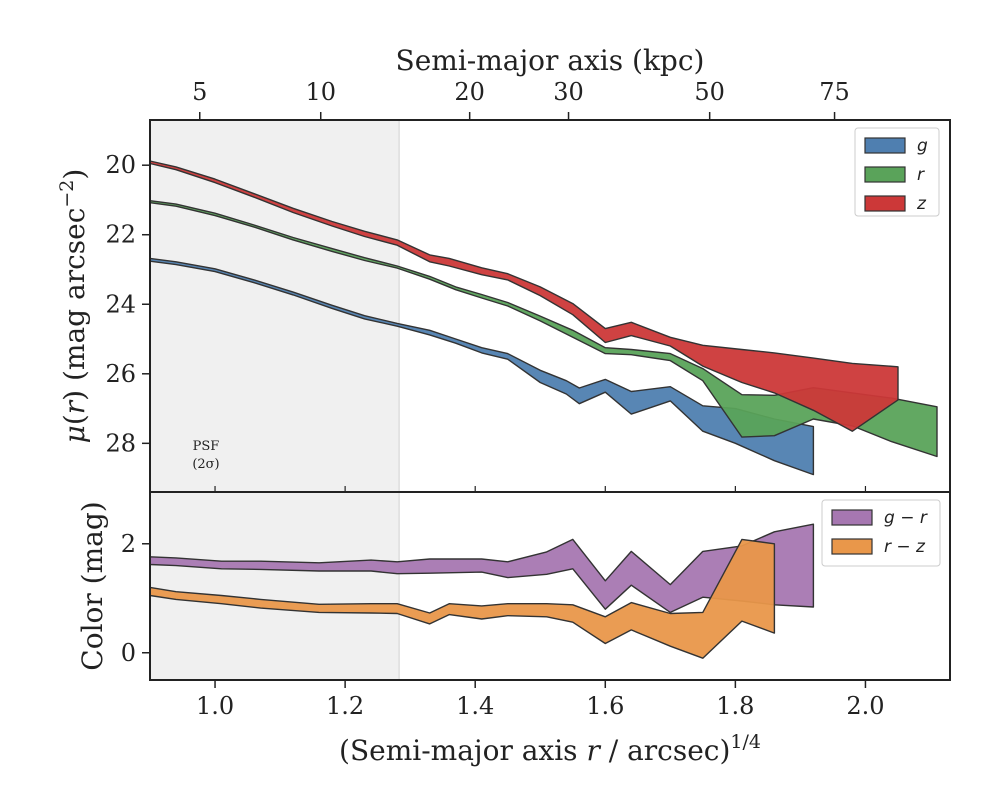 Image resolution: width=1000 pixels, height=800 pixels. I want to click on sb-ytick-label-3: 26, so click(120, 374).